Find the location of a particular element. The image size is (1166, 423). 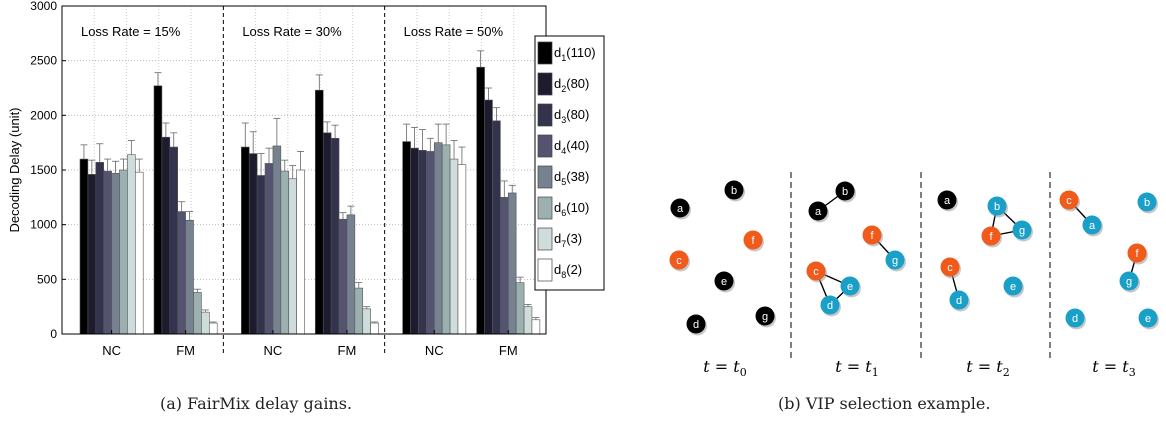

panel-title: Loss Rate = 30% is located at coordinates (292, 31).